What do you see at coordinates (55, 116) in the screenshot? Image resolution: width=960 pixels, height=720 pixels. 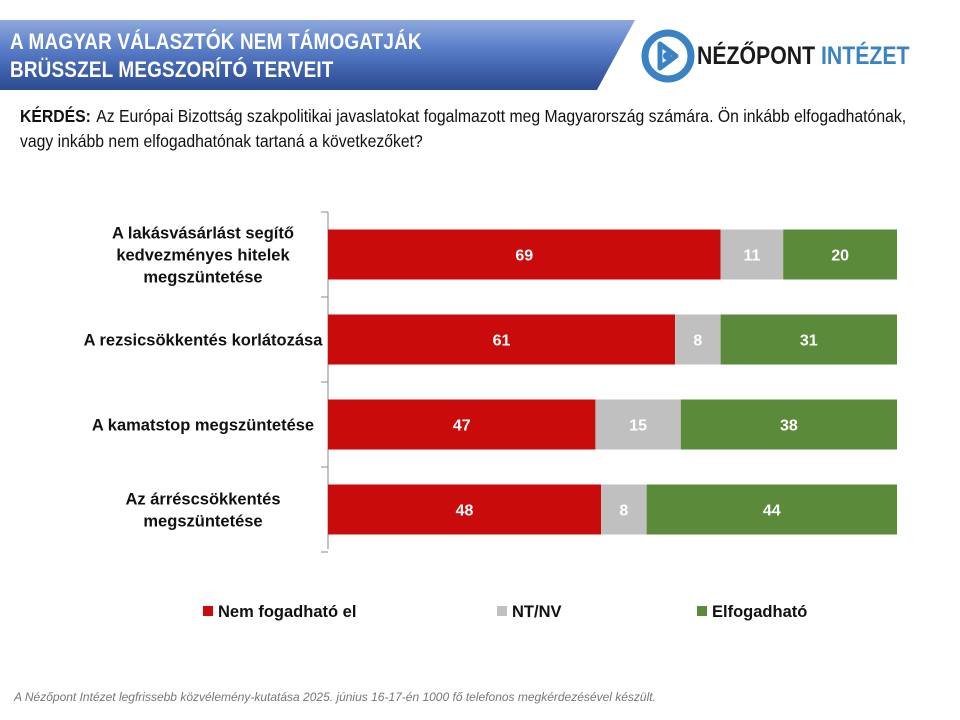 I see `question-label: KÉRDÉS:` at bounding box center [55, 116].